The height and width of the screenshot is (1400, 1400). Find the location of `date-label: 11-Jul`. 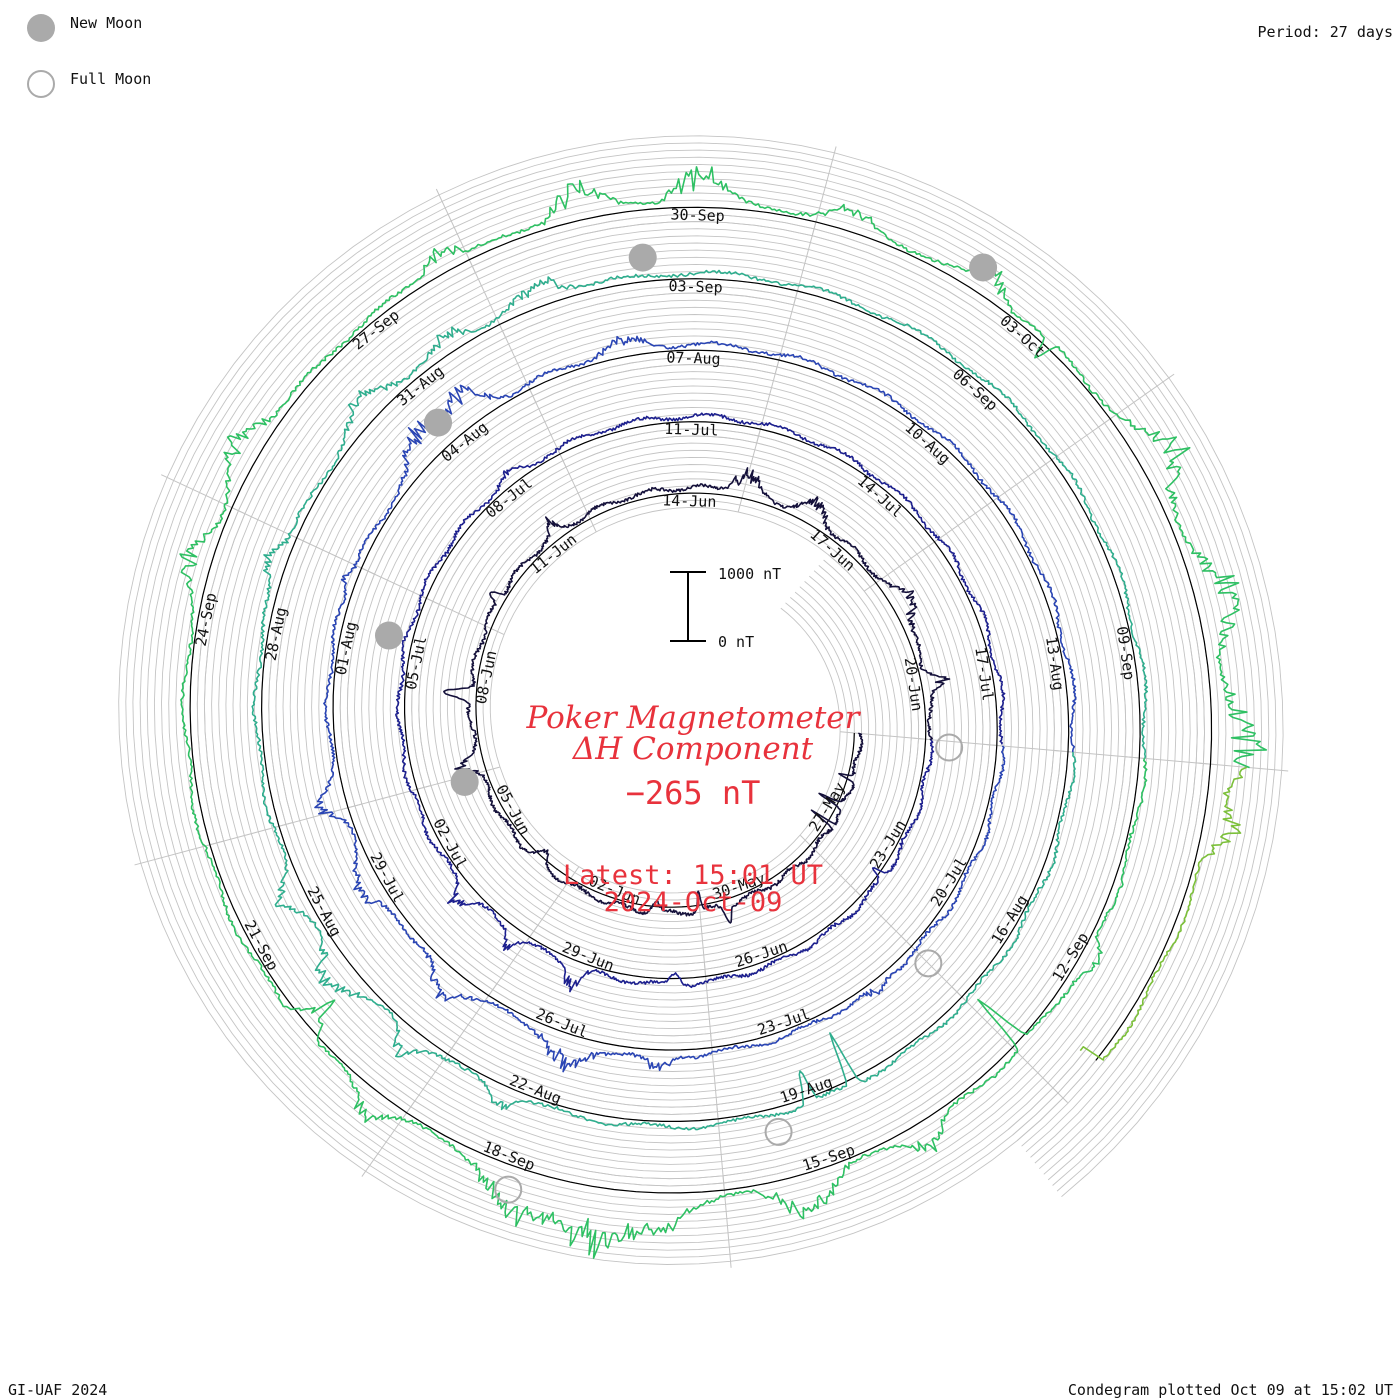

date-label: 11-Jul is located at coordinates (691, 430).